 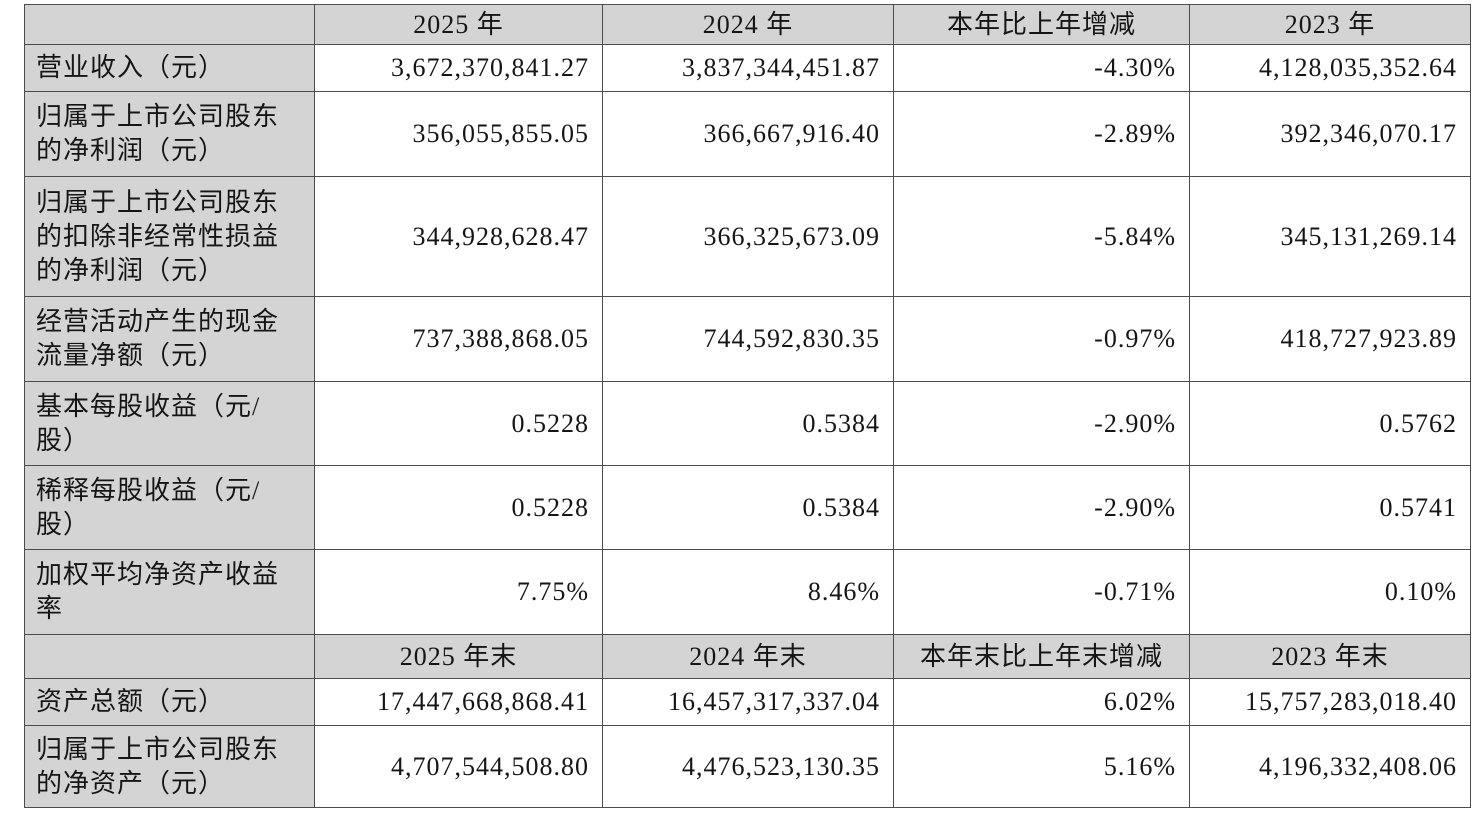 I want to click on value-2025: 4,707,544,508.80, so click(x=458, y=766).